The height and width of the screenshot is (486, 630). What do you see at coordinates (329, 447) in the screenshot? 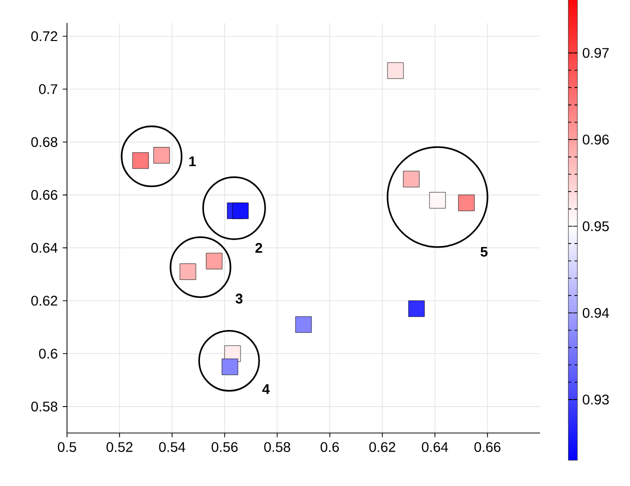
I see `x-tick-label: 0.6` at bounding box center [329, 447].